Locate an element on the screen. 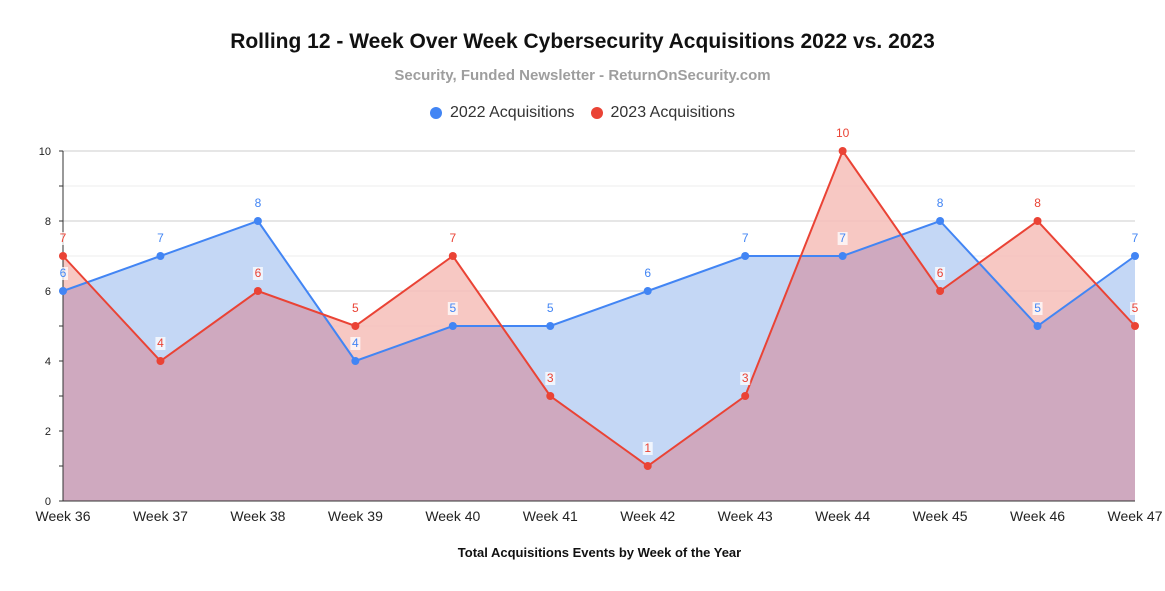 The image size is (1165, 591). x-tick-label: Week 39 is located at coordinates (355, 516).